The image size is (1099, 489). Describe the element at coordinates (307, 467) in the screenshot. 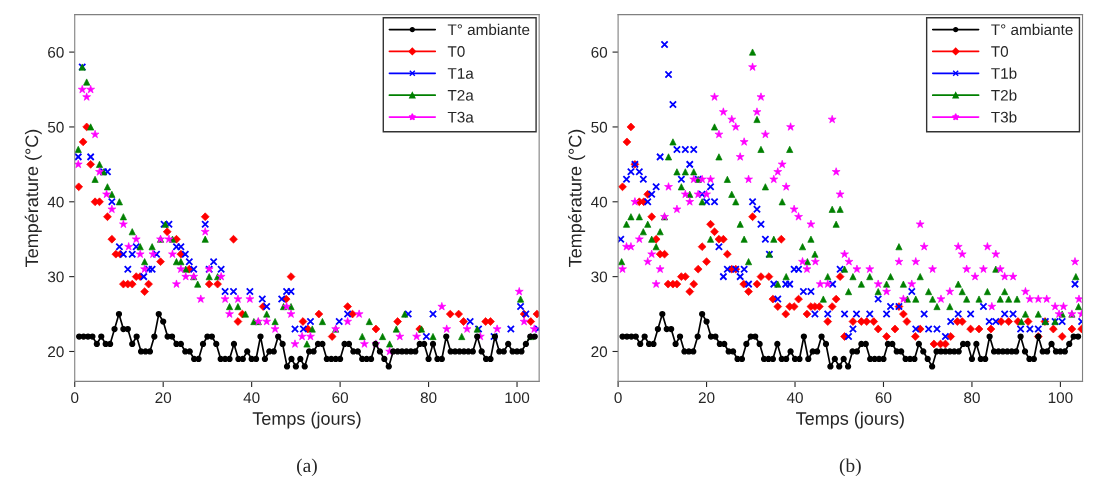

I see `text: (a)` at that location.